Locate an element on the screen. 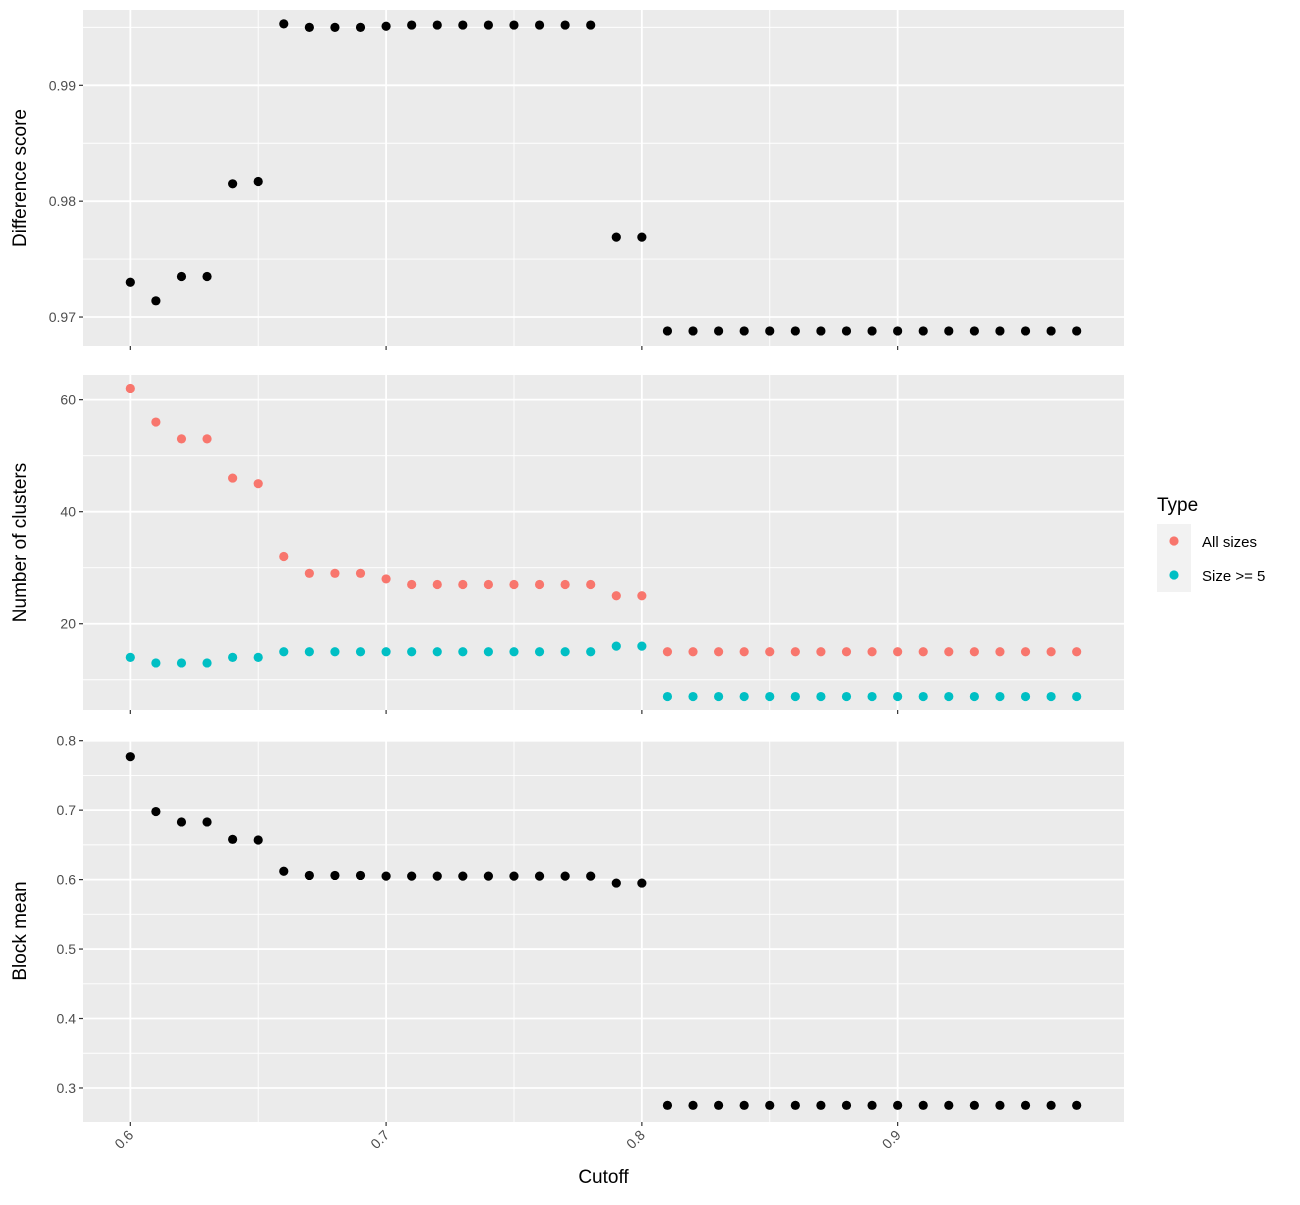 The width and height of the screenshot is (1300, 1205). y-axis-title: Difference score is located at coordinates (20, 178).